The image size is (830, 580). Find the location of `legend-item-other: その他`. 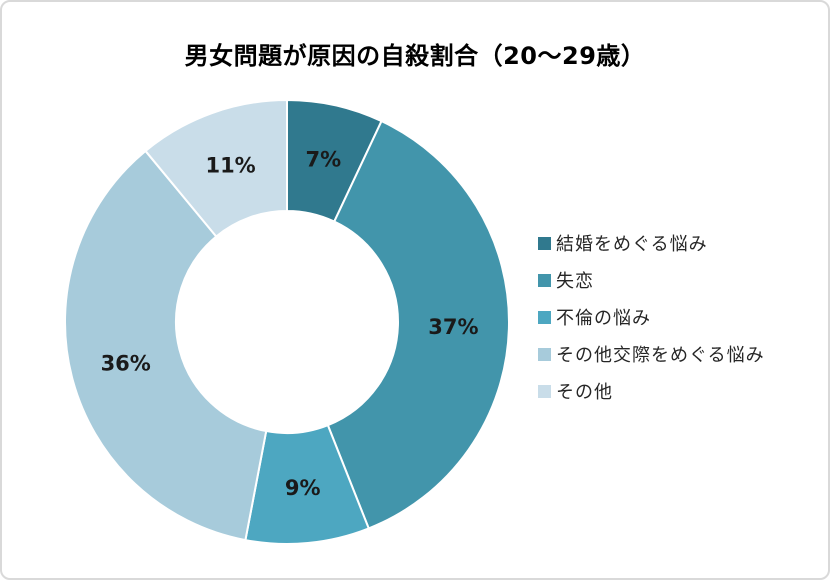

legend-item-other: その他 is located at coordinates (651, 391).